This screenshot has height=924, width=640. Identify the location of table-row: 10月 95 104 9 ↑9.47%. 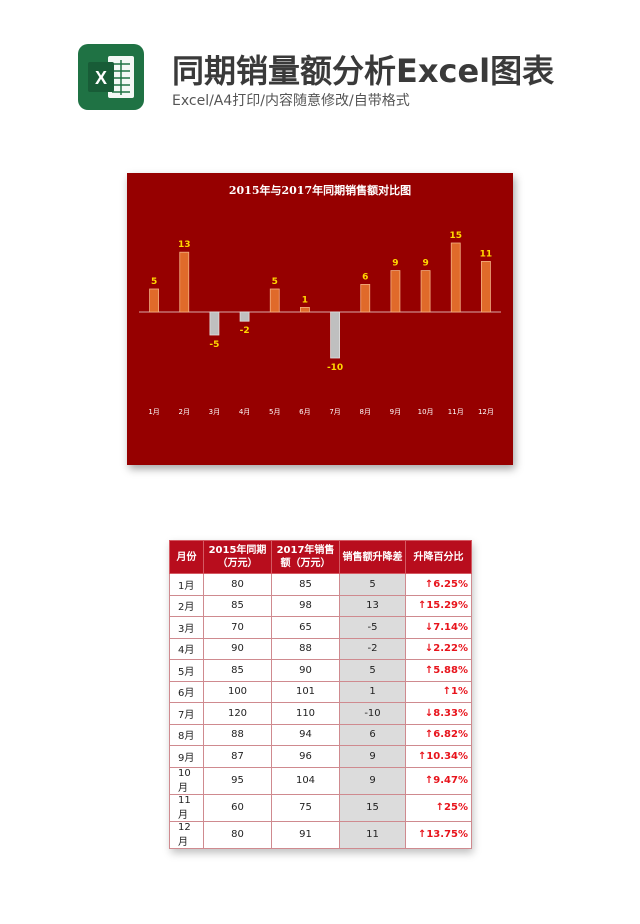
(320, 780).